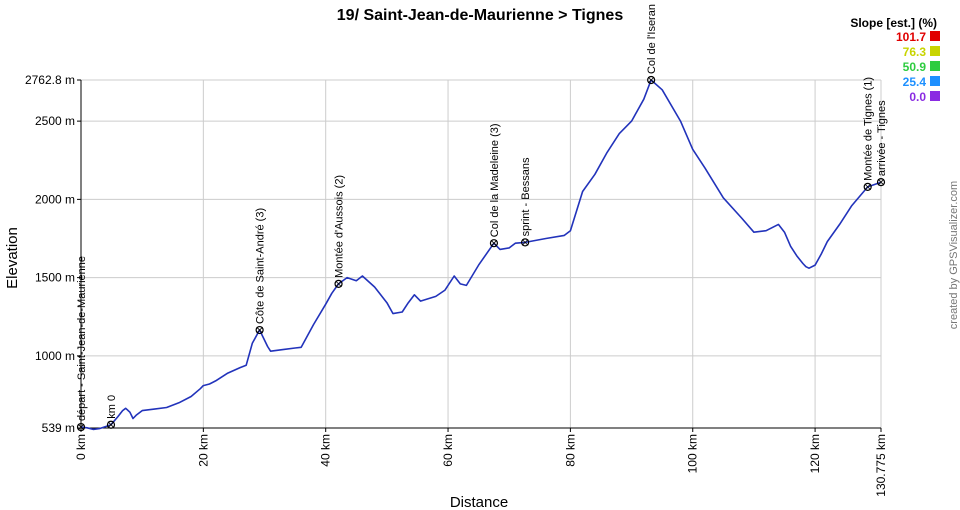 The width and height of the screenshot is (960, 510). What do you see at coordinates (112, 407) in the screenshot?
I see `waypoint-label: km 0` at bounding box center [112, 407].